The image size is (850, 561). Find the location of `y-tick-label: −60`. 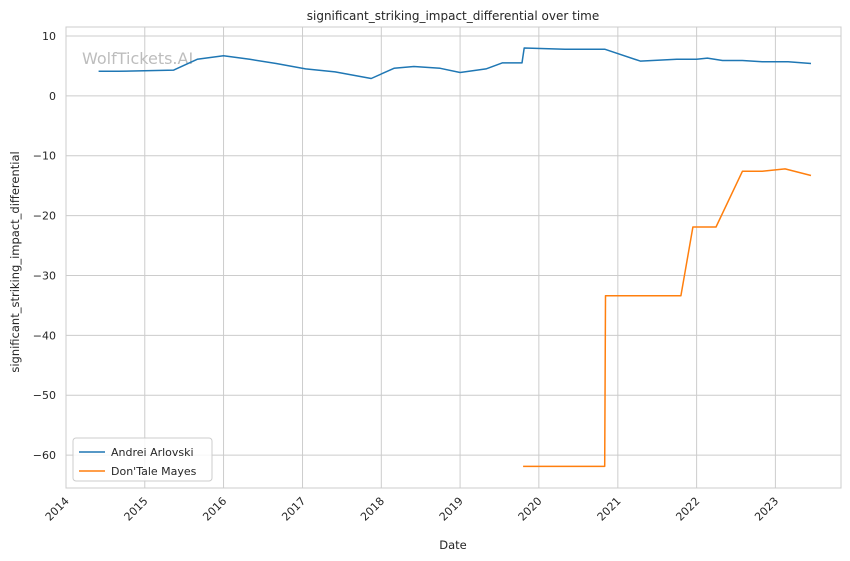

y-tick-label: −60 is located at coordinates (44, 455).